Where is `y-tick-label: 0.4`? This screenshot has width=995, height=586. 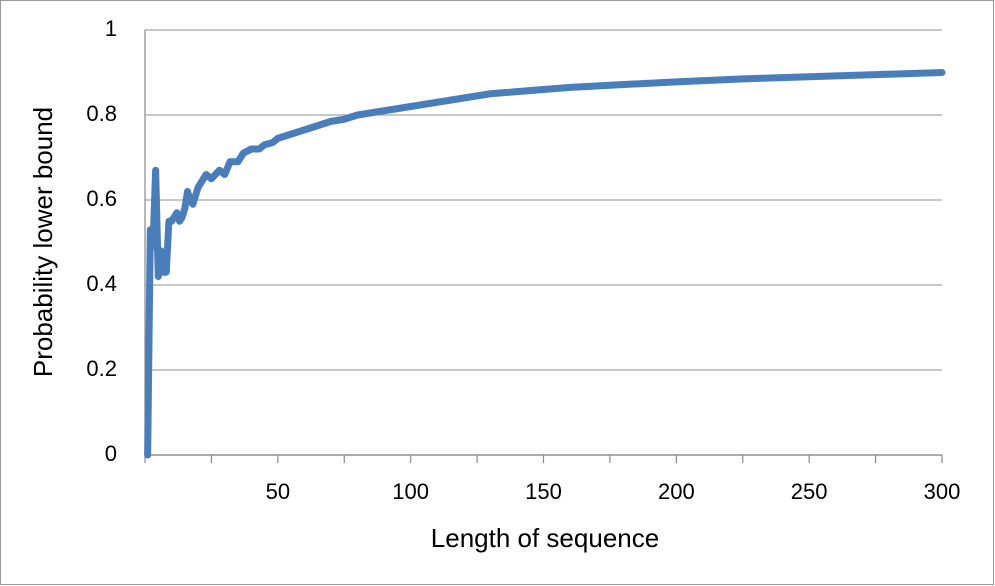
y-tick-label: 0.4 is located at coordinates (101, 283).